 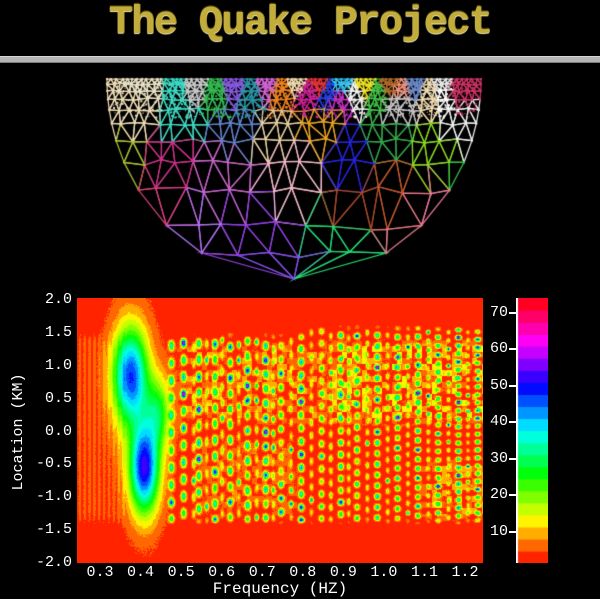 What do you see at coordinates (384, 572) in the screenshot?
I see `x-tick-label: 1.0` at bounding box center [384, 572].